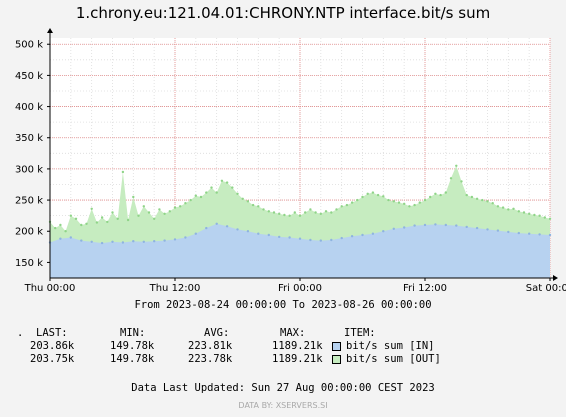  I want to click on legend-out-max: 1189.21k, so click(297, 359).